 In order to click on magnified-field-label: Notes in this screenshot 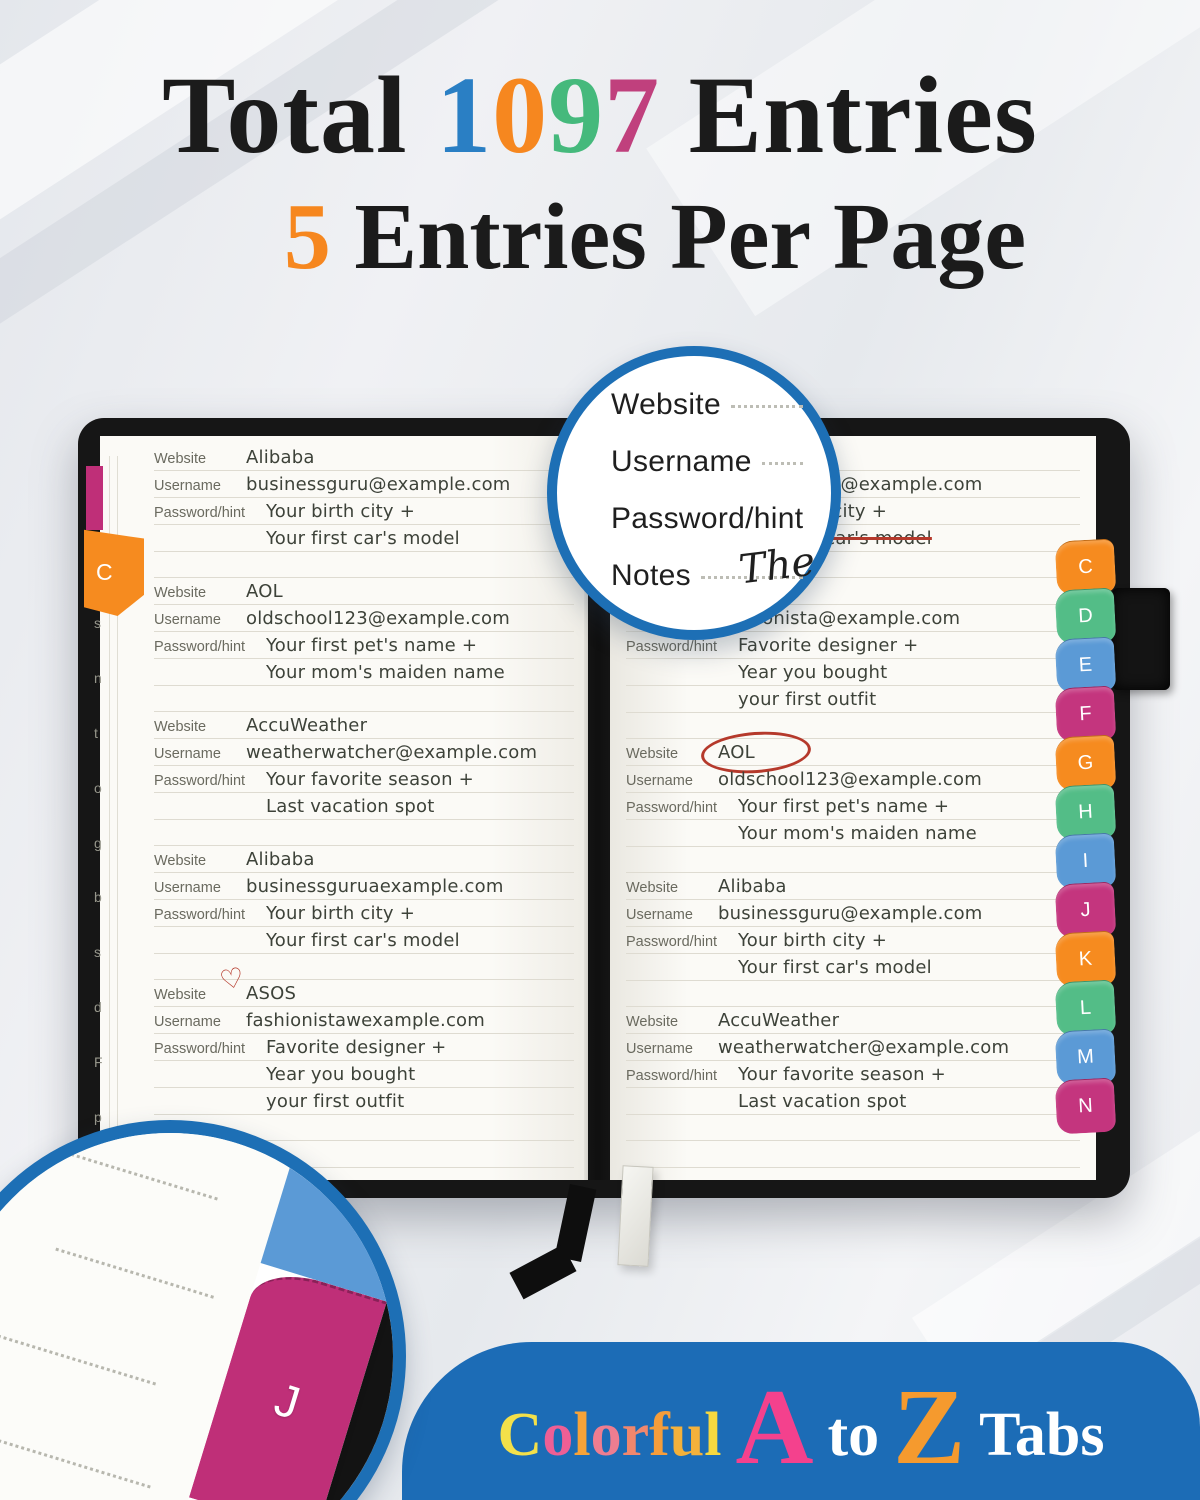, I will do `click(651, 575)`.